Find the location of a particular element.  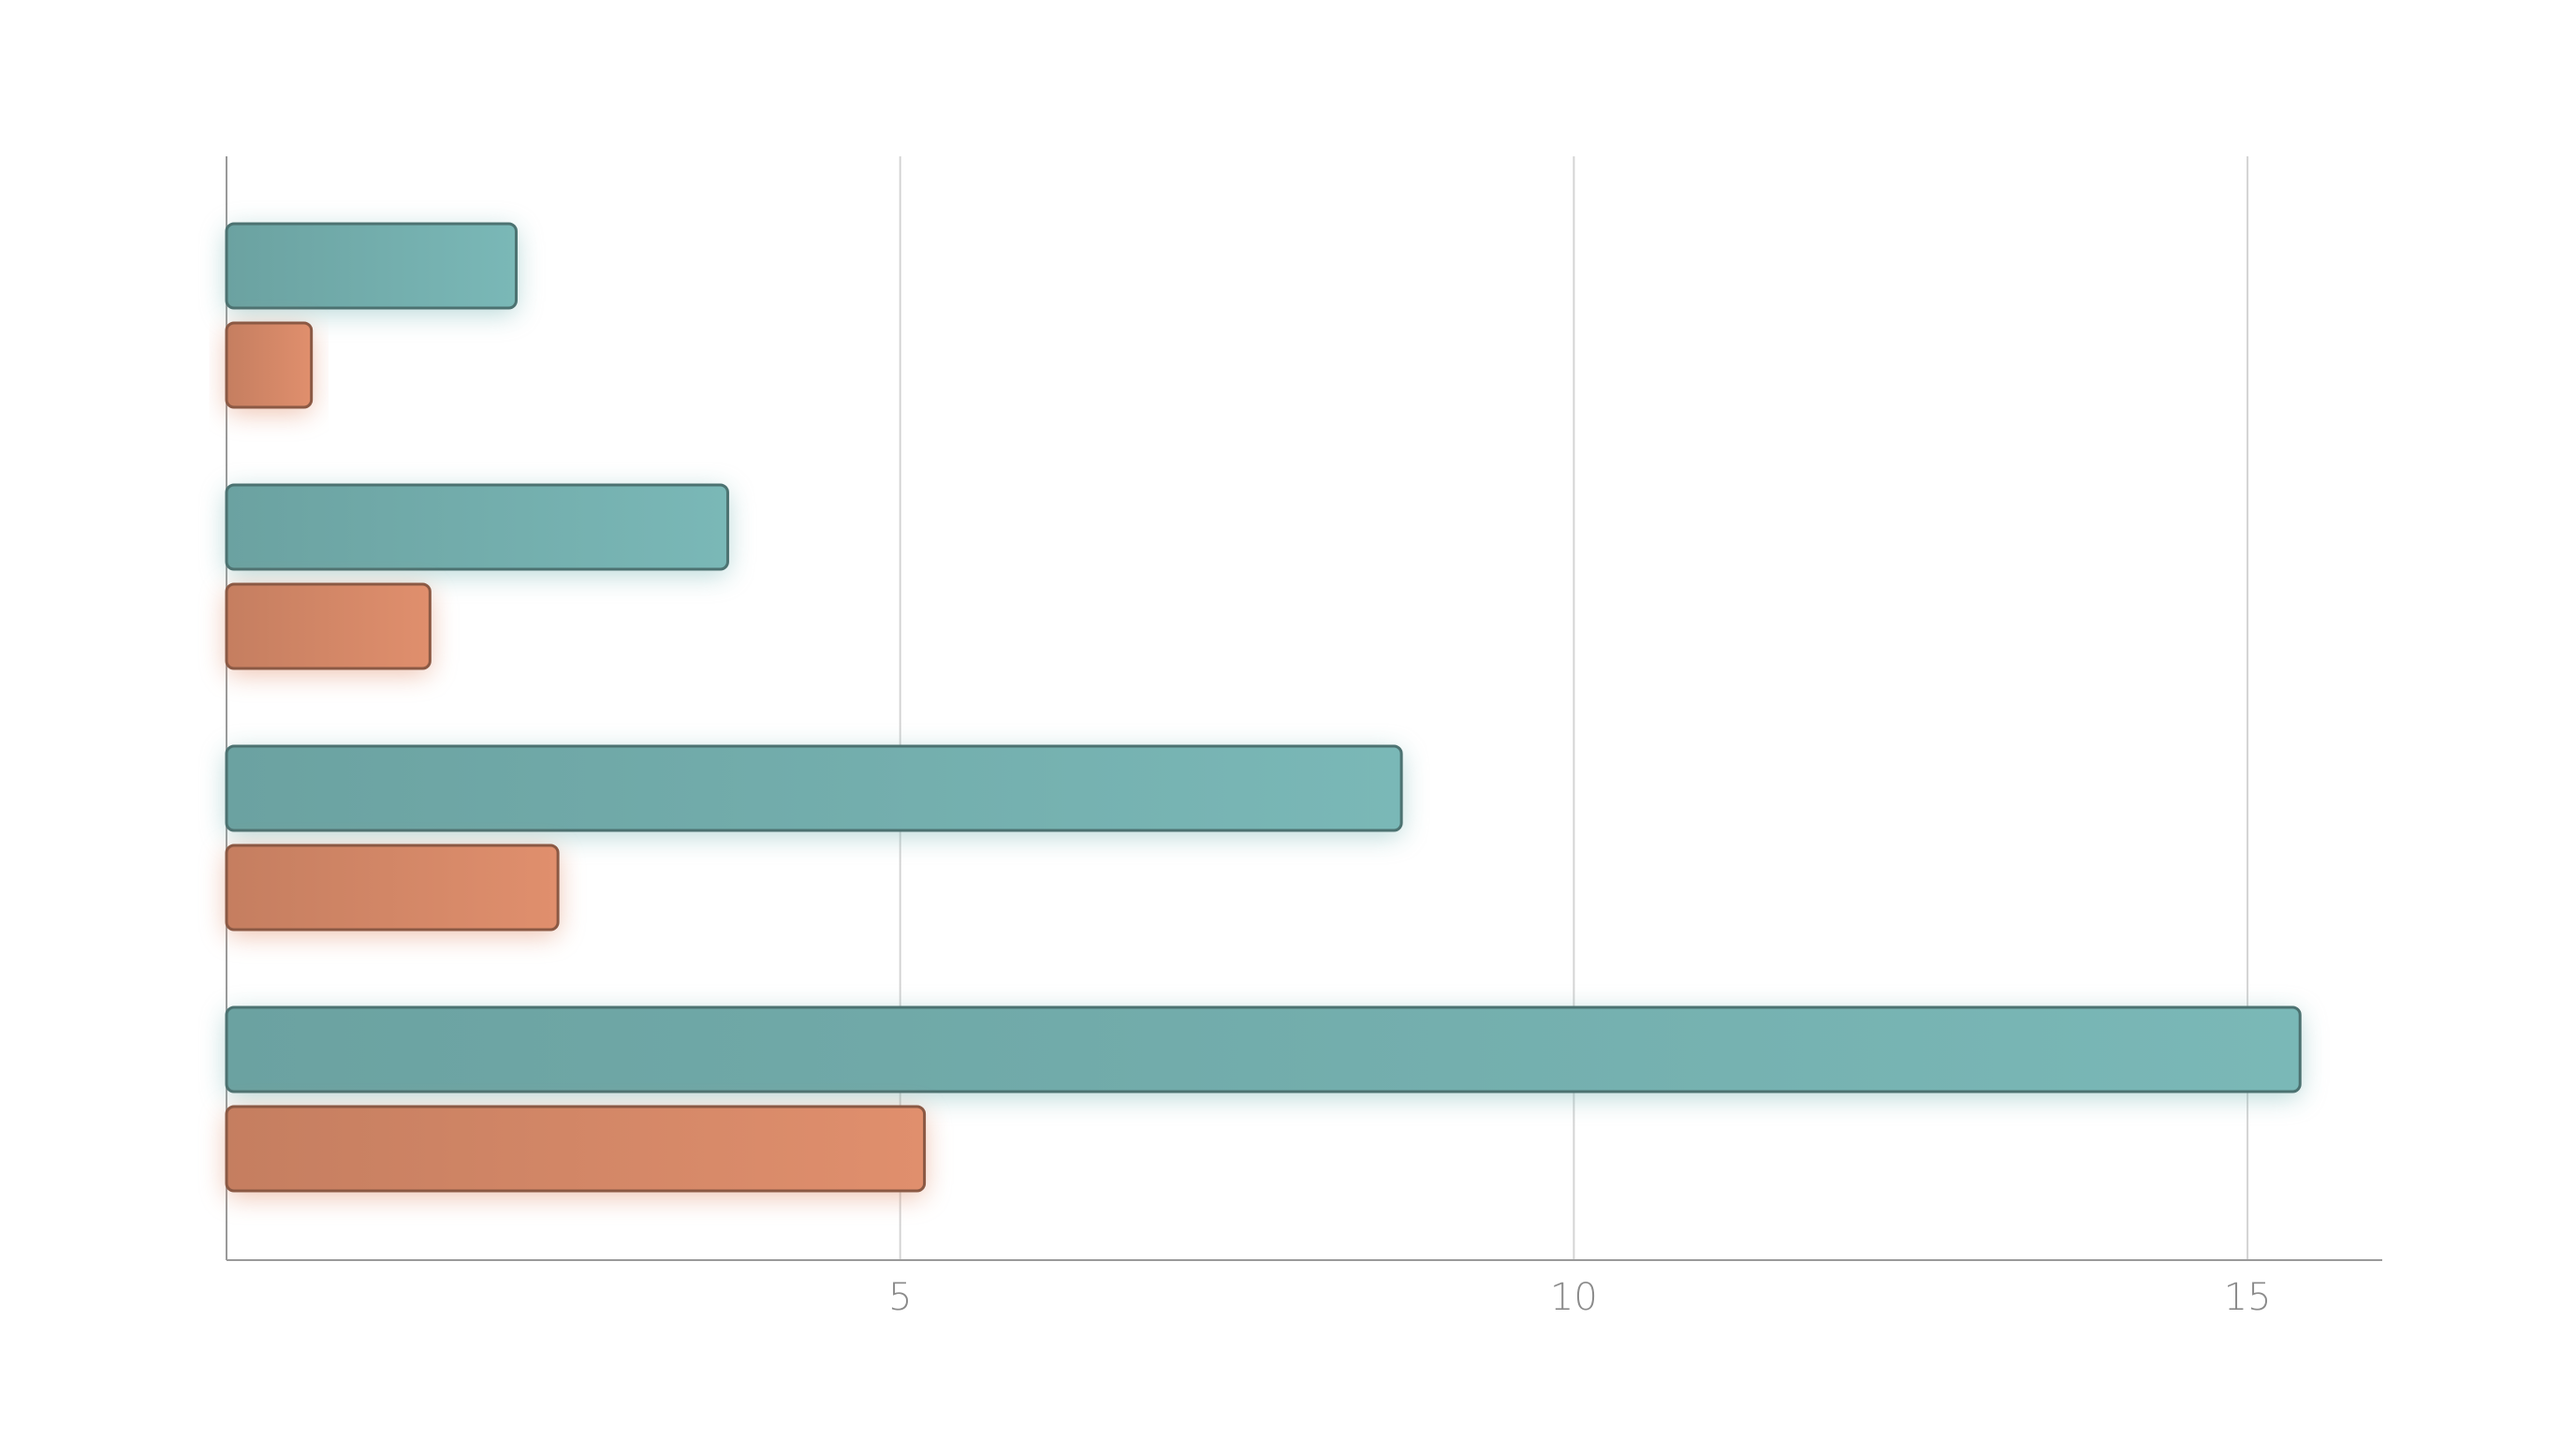

x-tick-label: 10 is located at coordinates (1574, 1297).